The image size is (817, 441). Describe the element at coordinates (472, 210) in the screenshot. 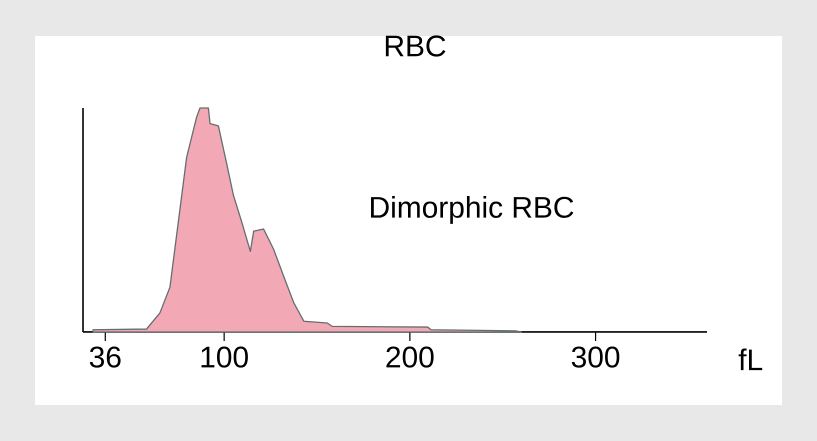

I see `annotation: Dimorphic RBC` at that location.